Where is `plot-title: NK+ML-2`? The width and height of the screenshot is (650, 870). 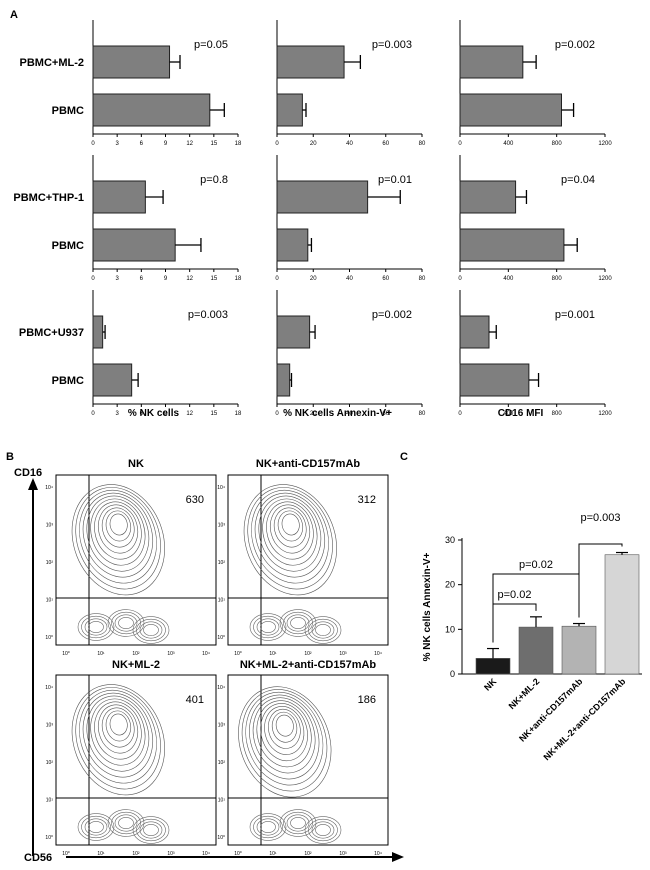 plot-title: NK+ML-2 is located at coordinates (136, 665).